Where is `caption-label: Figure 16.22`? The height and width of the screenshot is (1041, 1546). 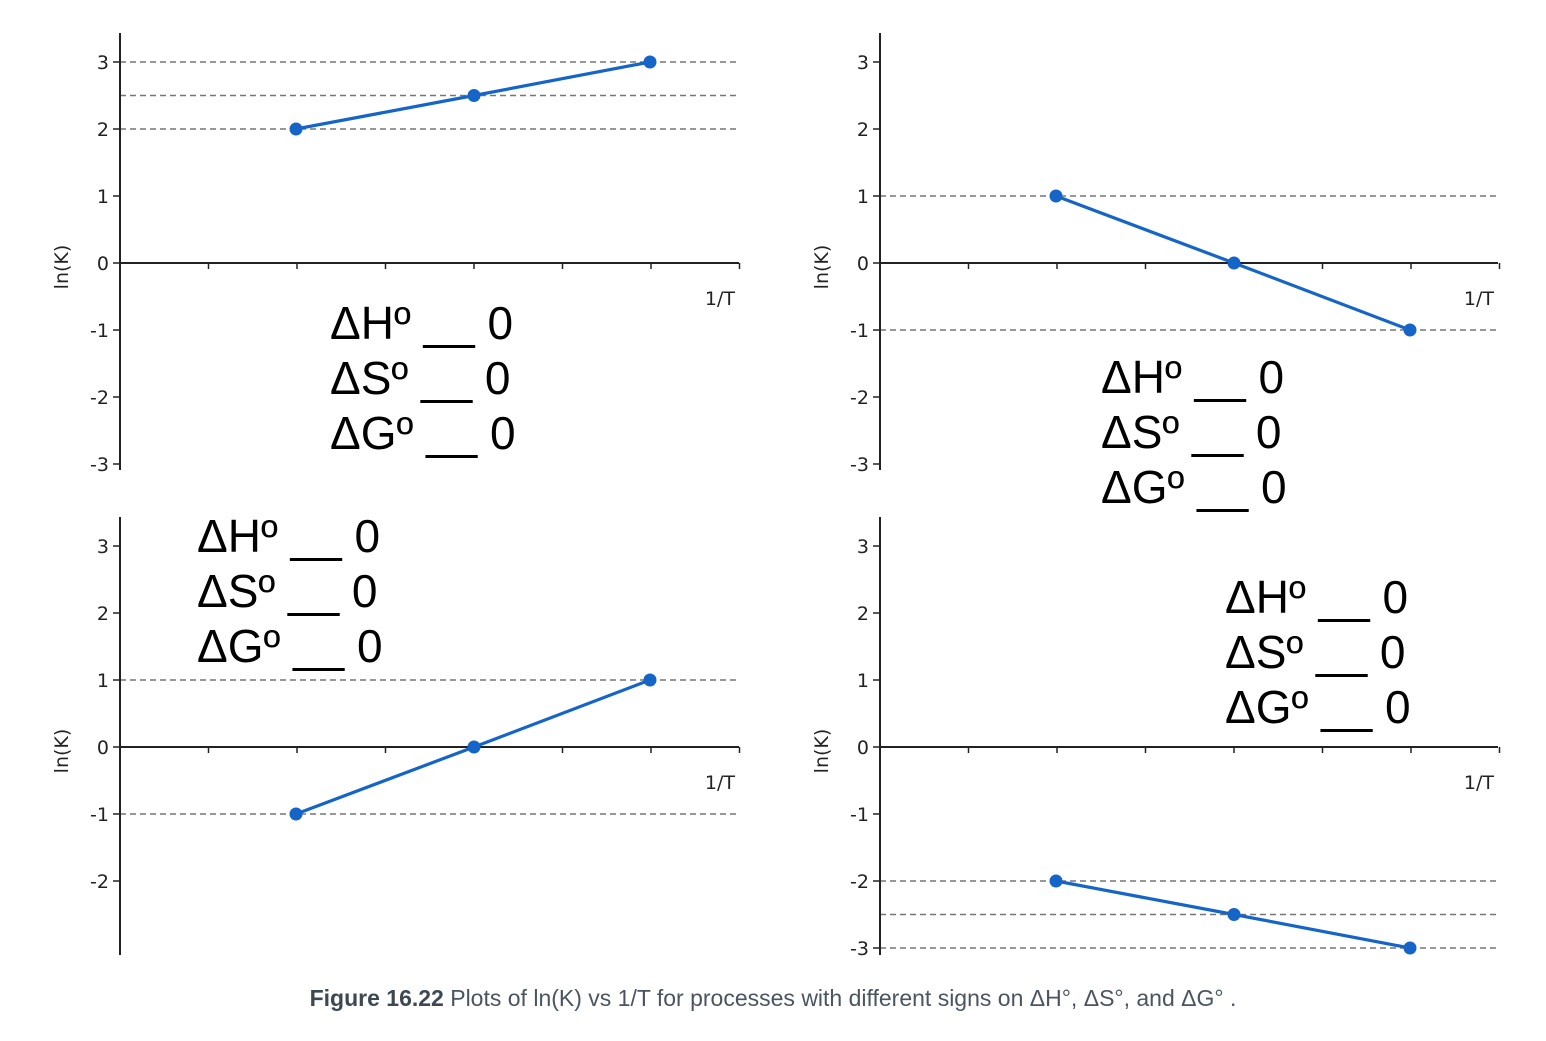 caption-label: Figure 16.22 is located at coordinates (376, 998).